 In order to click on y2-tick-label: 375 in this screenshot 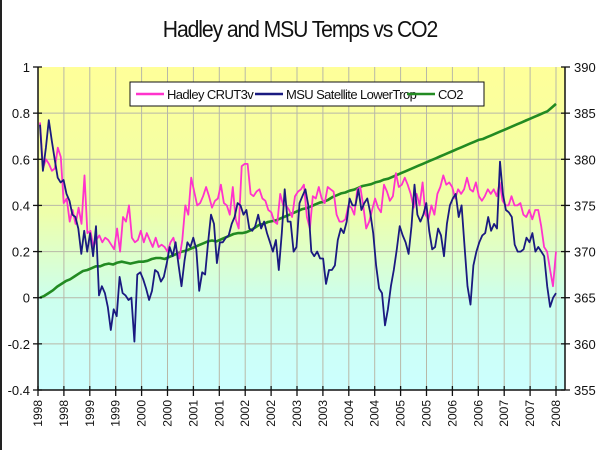, I will do `click(585, 205)`.